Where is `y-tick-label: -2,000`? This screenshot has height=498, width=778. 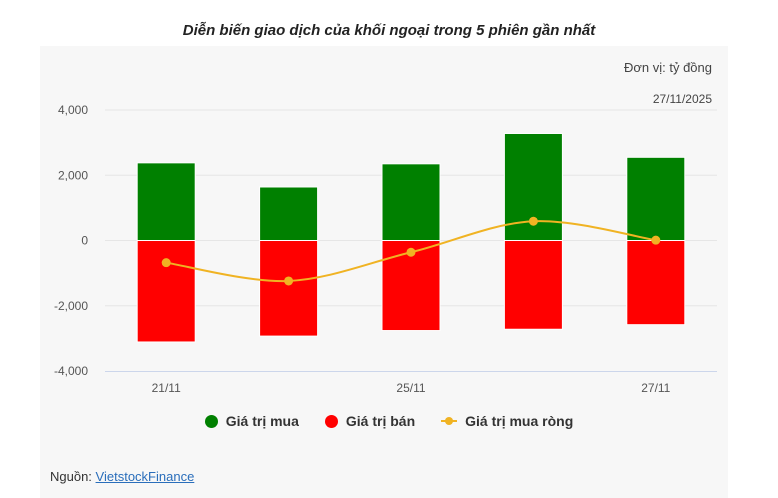 y-tick-label: -2,000 is located at coordinates (71, 306).